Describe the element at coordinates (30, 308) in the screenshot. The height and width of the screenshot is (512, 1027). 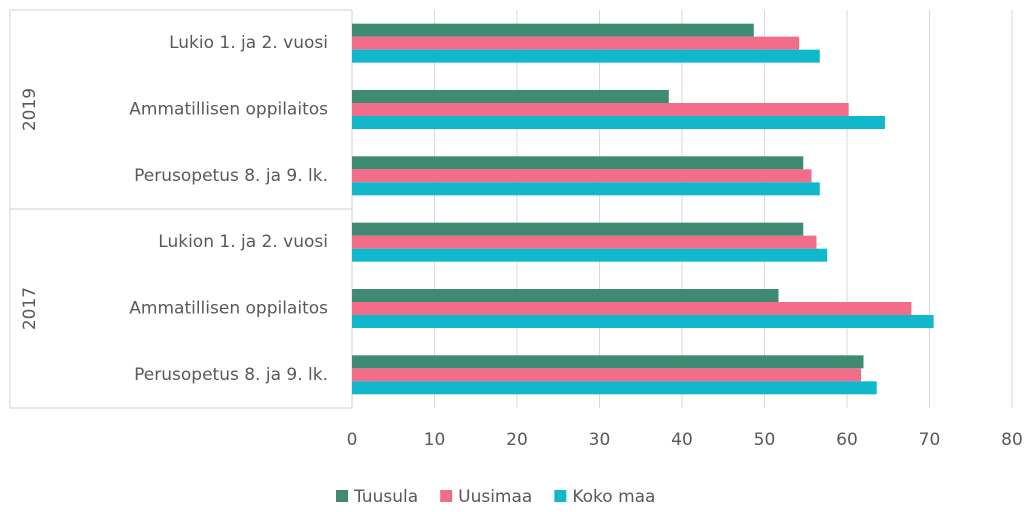
I see `group-label: 2017` at that location.